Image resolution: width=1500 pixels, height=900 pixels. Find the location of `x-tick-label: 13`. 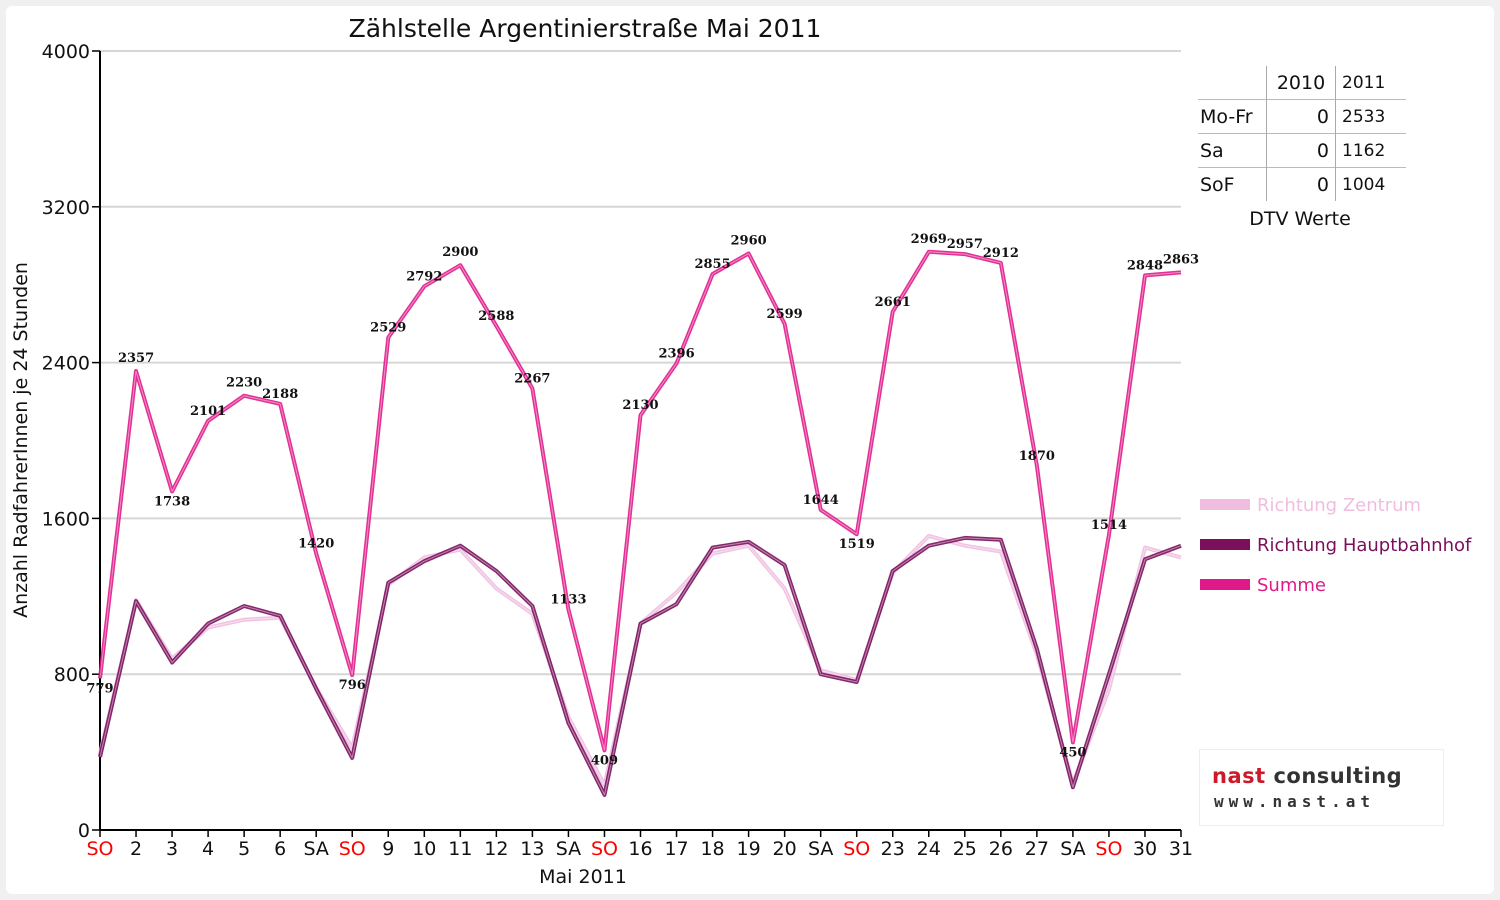

x-tick-label: 13 is located at coordinates (532, 849).